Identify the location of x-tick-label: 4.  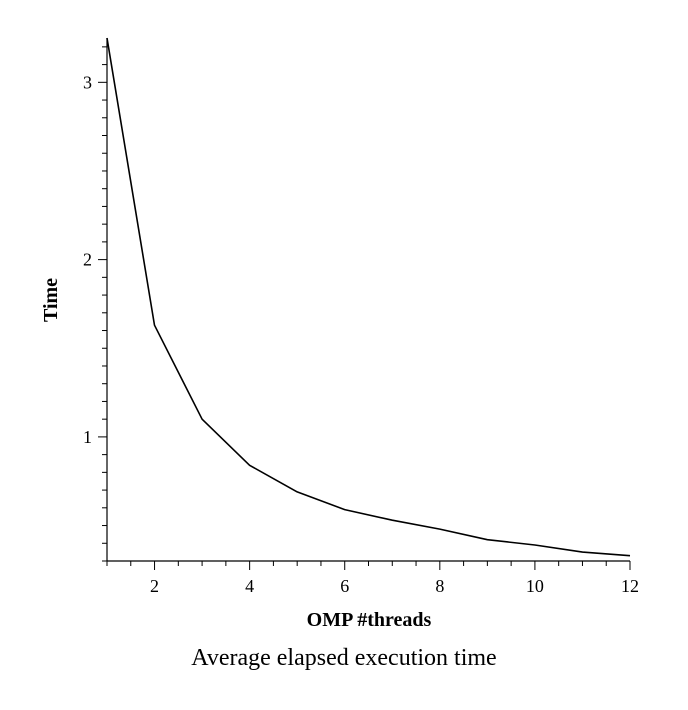
(249, 586).